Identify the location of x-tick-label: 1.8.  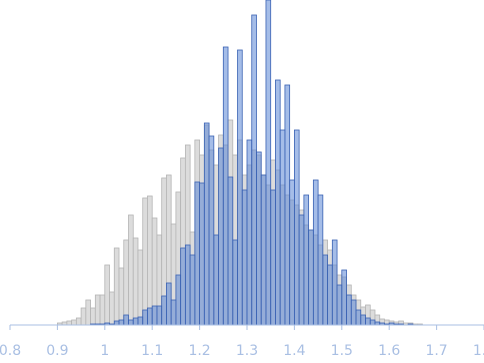
(478, 351).